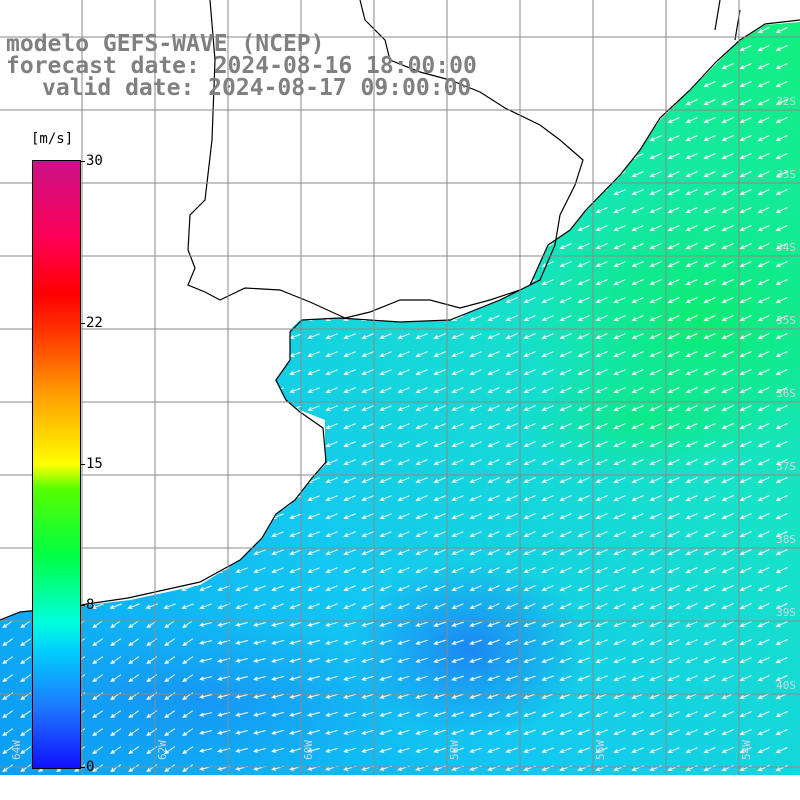  Describe the element at coordinates (786, 612) in the screenshot. I see `latitude-label: 39S` at that location.